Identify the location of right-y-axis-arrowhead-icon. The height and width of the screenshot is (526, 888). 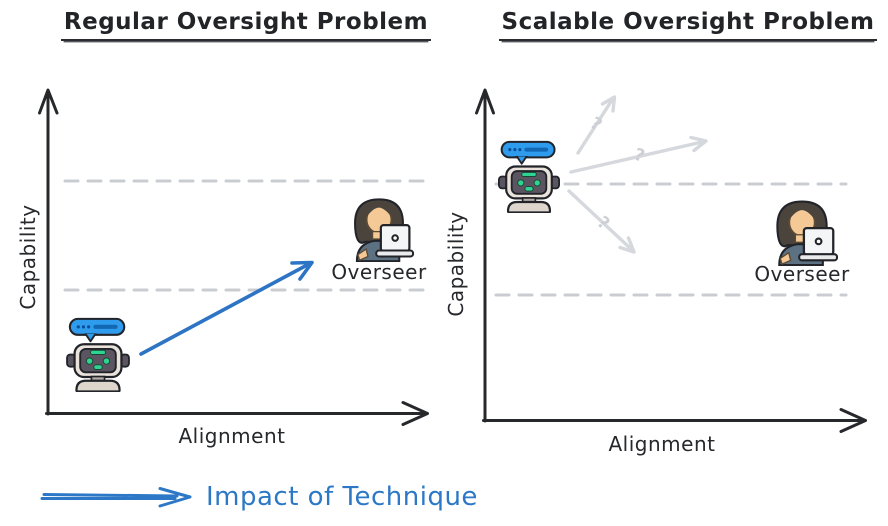
(485, 101).